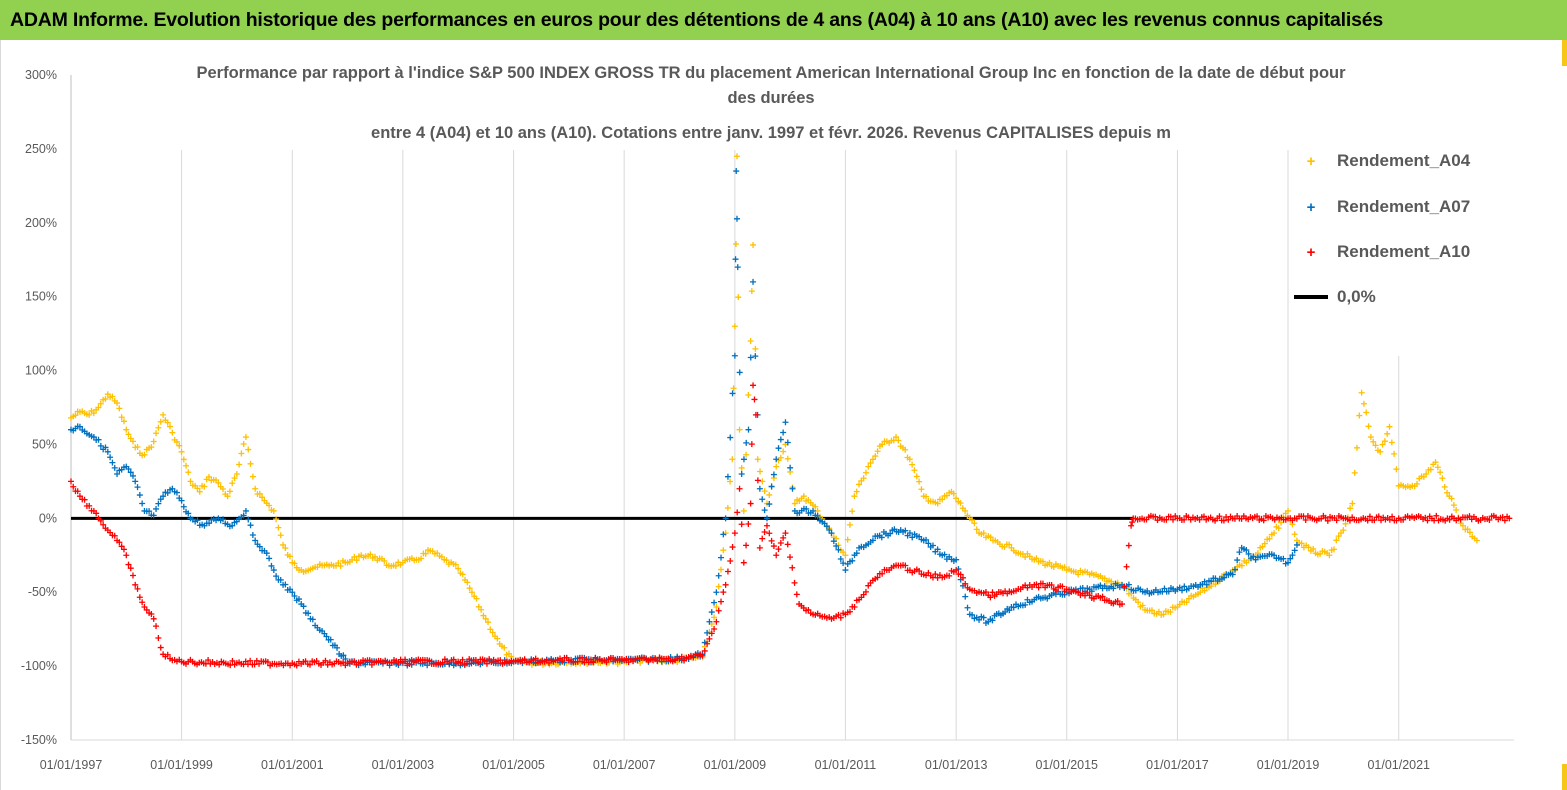 Image resolution: width=1567 pixels, height=790 pixels. What do you see at coordinates (41, 371) in the screenshot?
I see `y-tick-label: 100%` at bounding box center [41, 371].